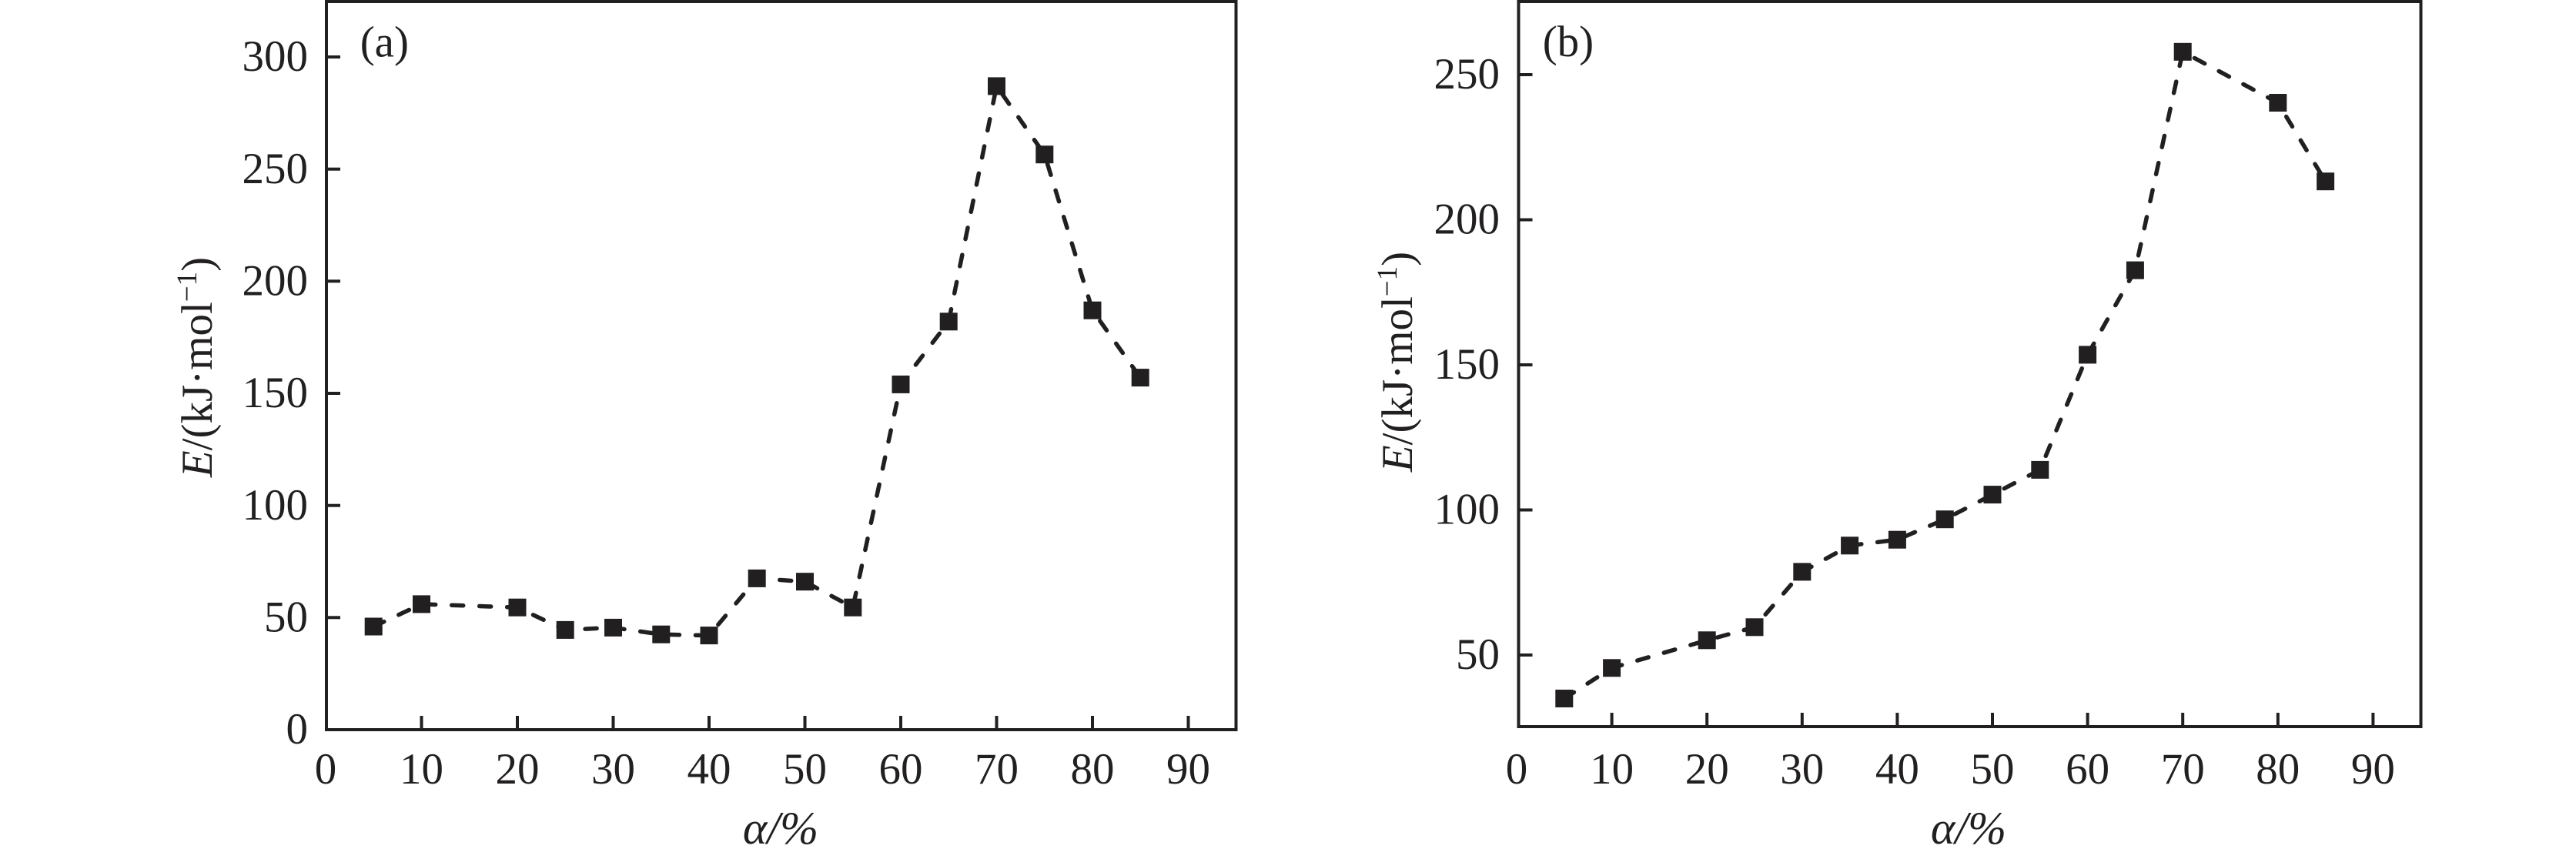 The width and height of the screenshot is (2576, 859). What do you see at coordinates (276, 57) in the screenshot?
I see `svg-text: 300` at bounding box center [276, 57].